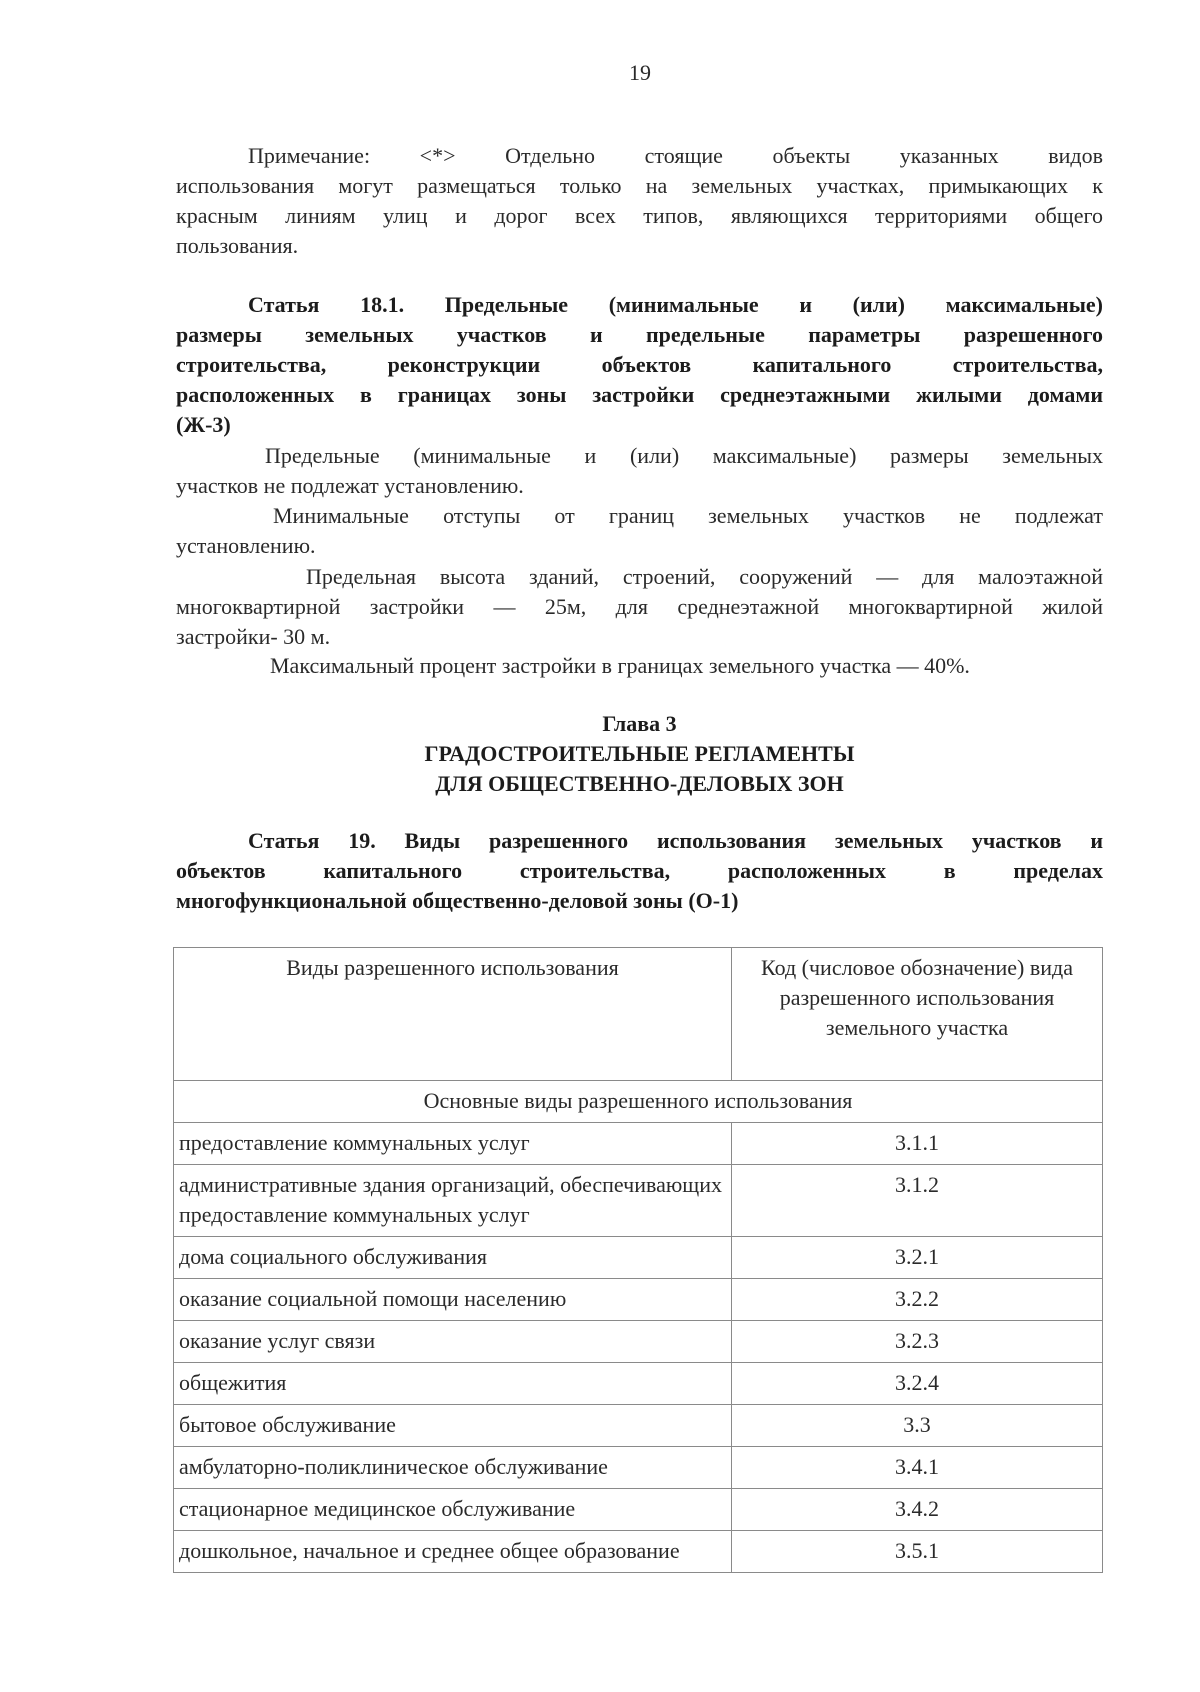 This screenshot has width=1200, height=1692. I want to click on use-cell: стационарное медицинское обслуживание, so click(452, 1509).